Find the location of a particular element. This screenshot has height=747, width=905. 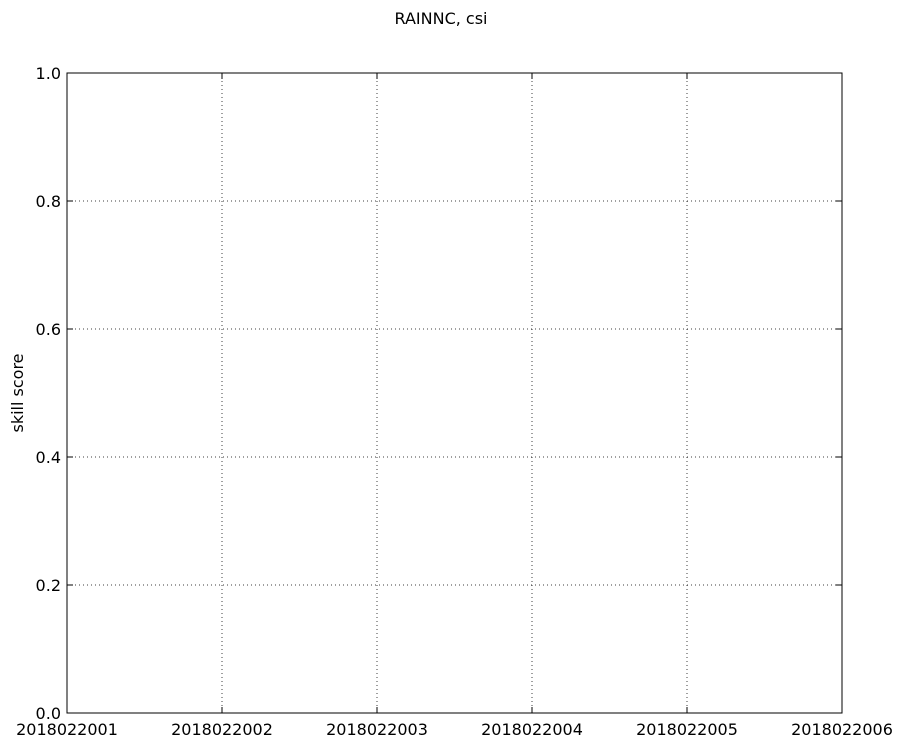

x-tick-label: 2018022005 is located at coordinates (687, 729).